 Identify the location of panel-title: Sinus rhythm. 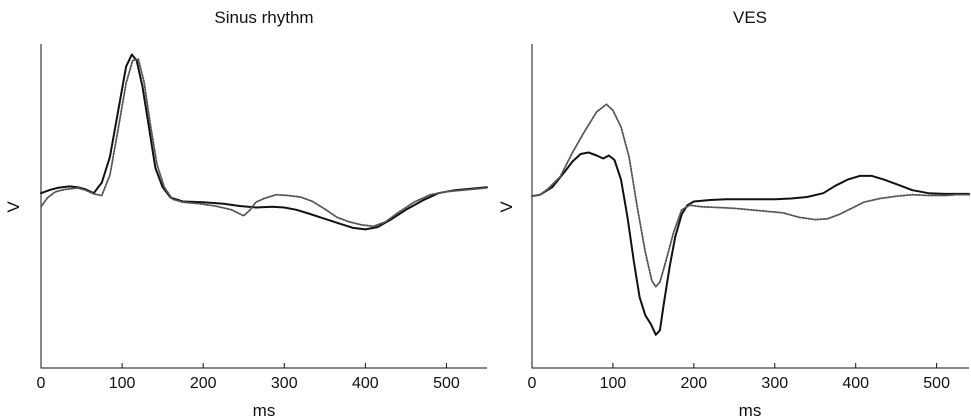
(263, 17).